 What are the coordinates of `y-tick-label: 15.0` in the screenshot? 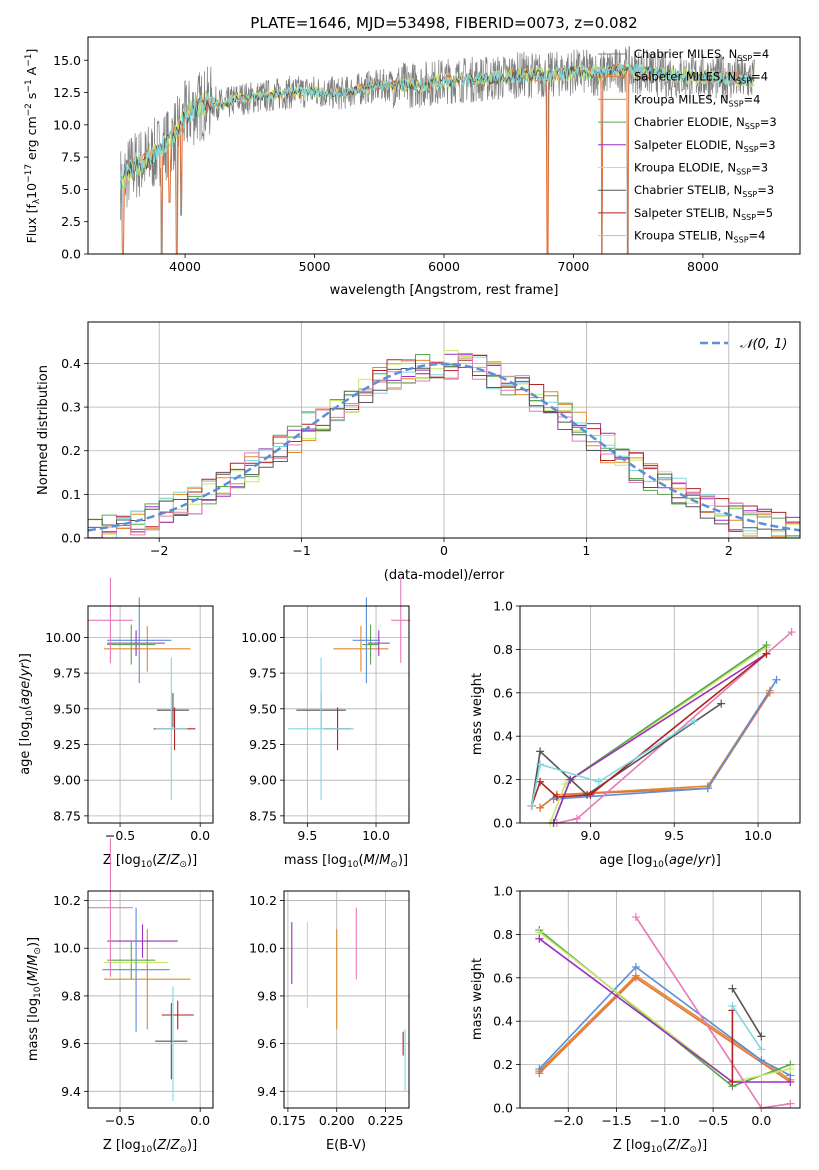 It's located at (67, 60).